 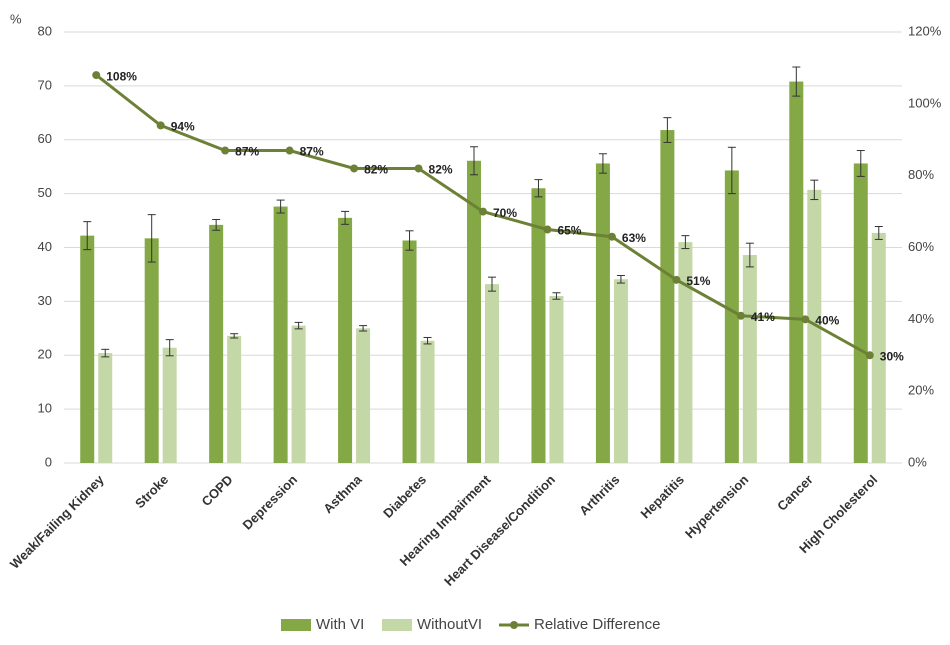 What do you see at coordinates (404, 496) in the screenshot?
I see `x-tick-label: Diabetes` at bounding box center [404, 496].